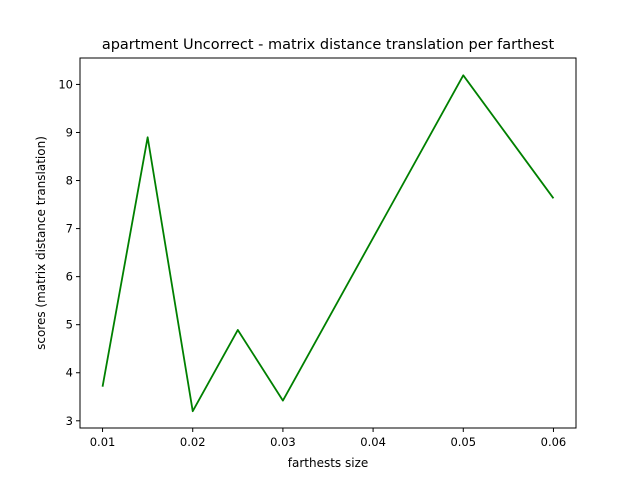 This screenshot has height=480, width=640. Describe the element at coordinates (283, 442) in the screenshot. I see `x-tick-label: 0.03` at that location.